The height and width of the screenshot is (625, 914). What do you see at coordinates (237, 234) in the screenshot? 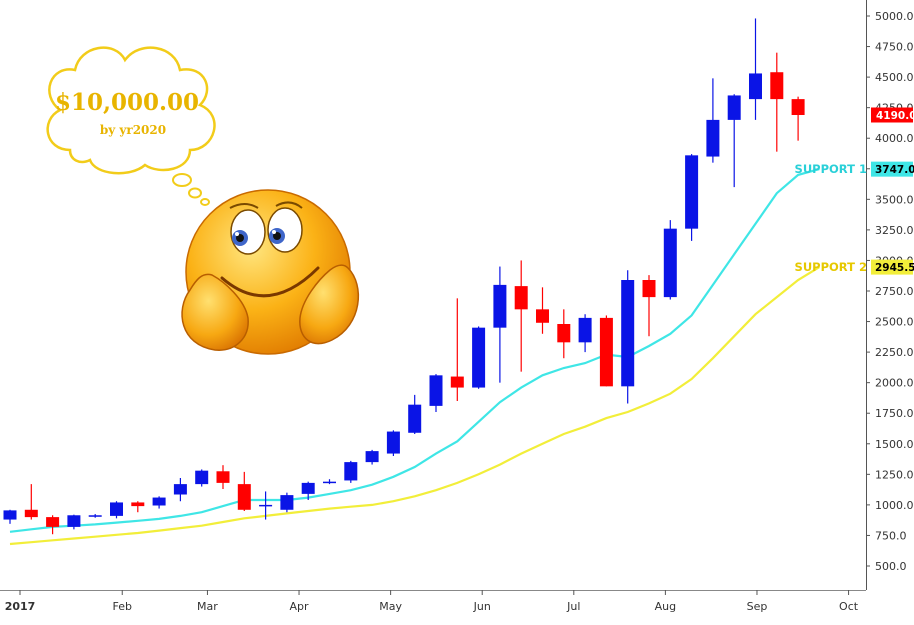
I see `emoji-left-eye-shine` at bounding box center [237, 234].